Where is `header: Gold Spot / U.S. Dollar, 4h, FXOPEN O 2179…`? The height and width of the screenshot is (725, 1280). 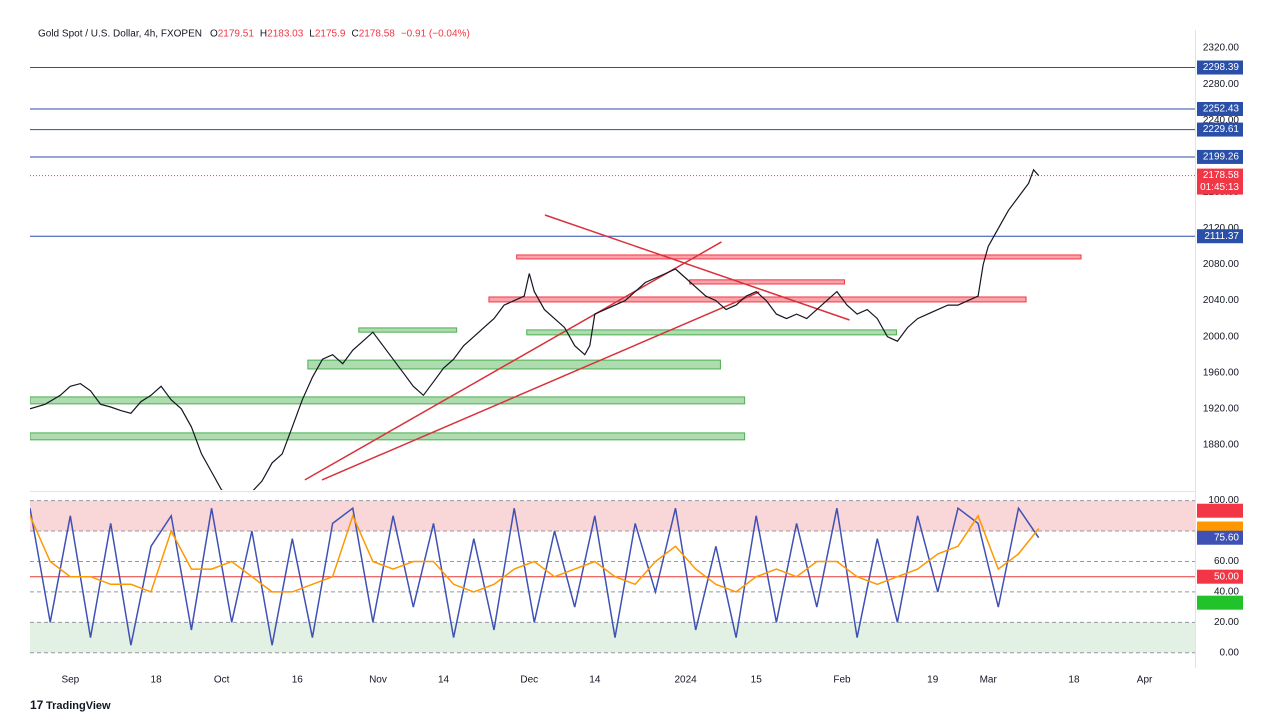
header: Gold Spot / U.S. Dollar, 4h, FXOPEN O 2179… is located at coordinates (254, 34).